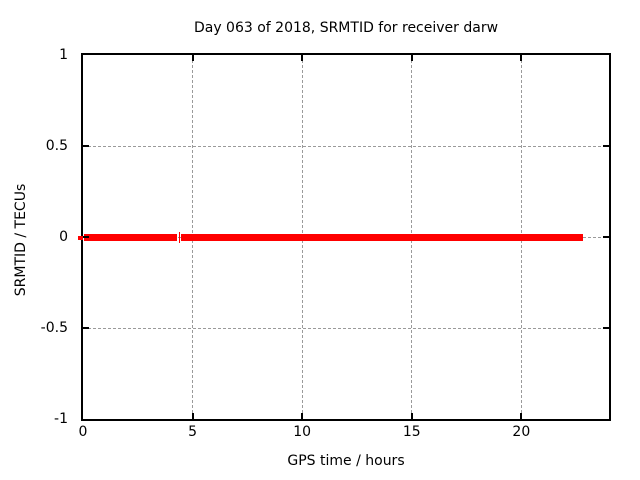  I want to click on x-tick-label: 20, so click(521, 432).